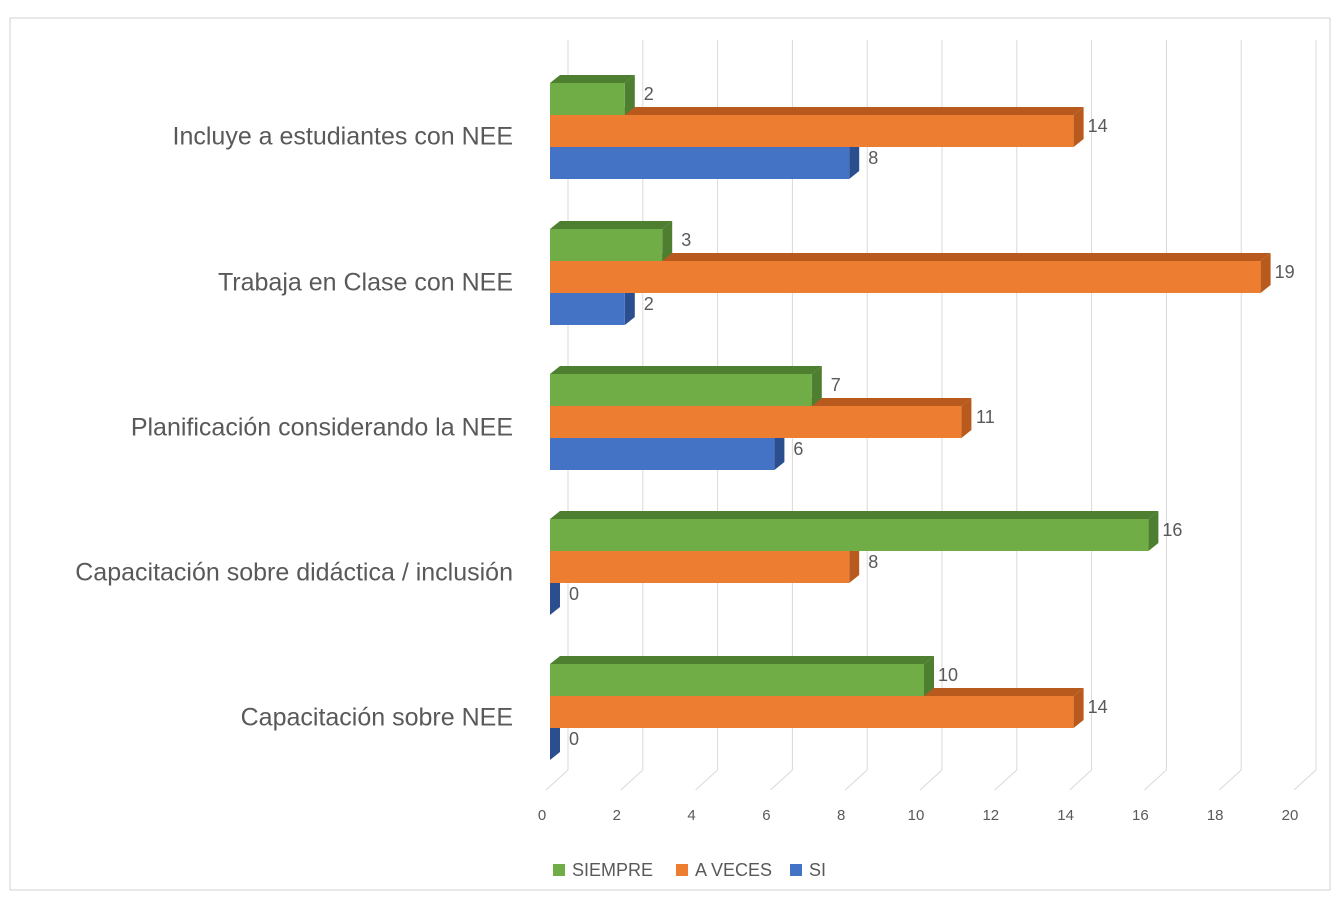 The width and height of the screenshot is (1341, 898). What do you see at coordinates (612, 870) in the screenshot?
I see `legend-label: SIEMPRE` at bounding box center [612, 870].